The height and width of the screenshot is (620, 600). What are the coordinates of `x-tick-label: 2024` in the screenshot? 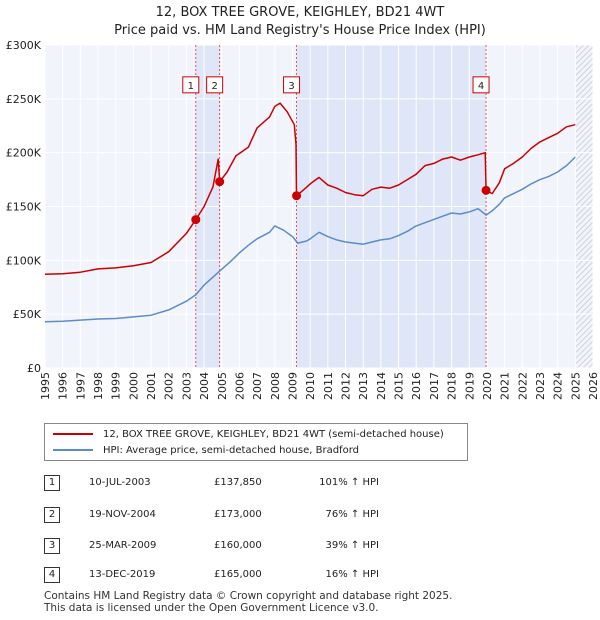 It's located at (558, 386).